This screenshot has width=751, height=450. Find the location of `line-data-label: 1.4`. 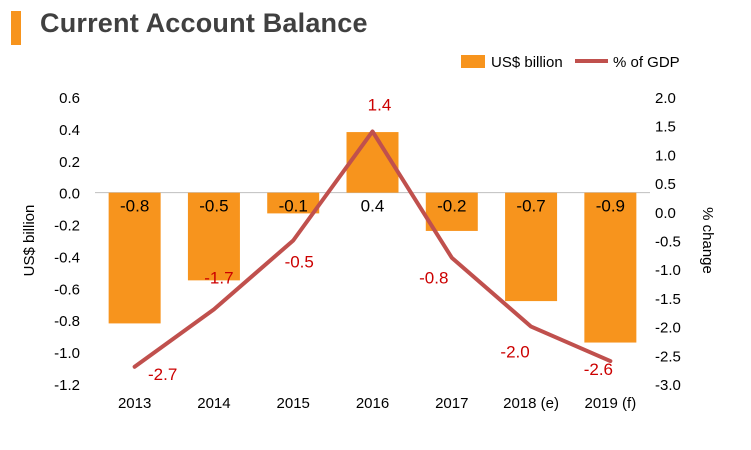

line-data-label: 1.4 is located at coordinates (380, 104).